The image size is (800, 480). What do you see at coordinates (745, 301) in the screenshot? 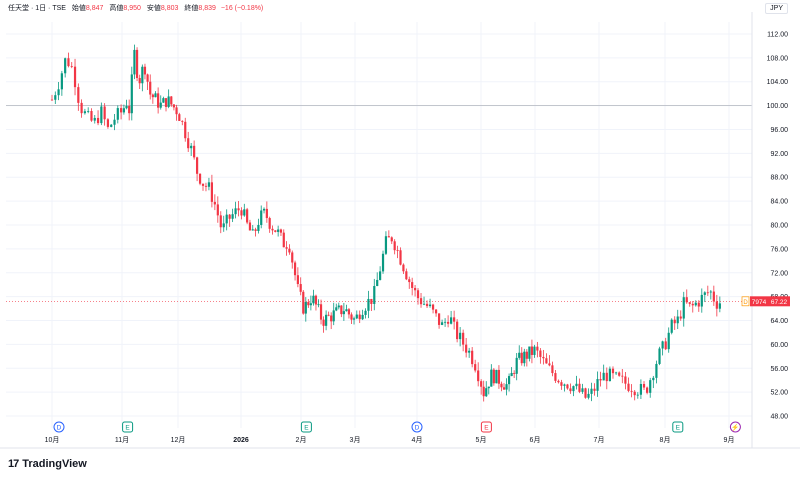
I see `last-price-flag-icon` at bounding box center [745, 301].